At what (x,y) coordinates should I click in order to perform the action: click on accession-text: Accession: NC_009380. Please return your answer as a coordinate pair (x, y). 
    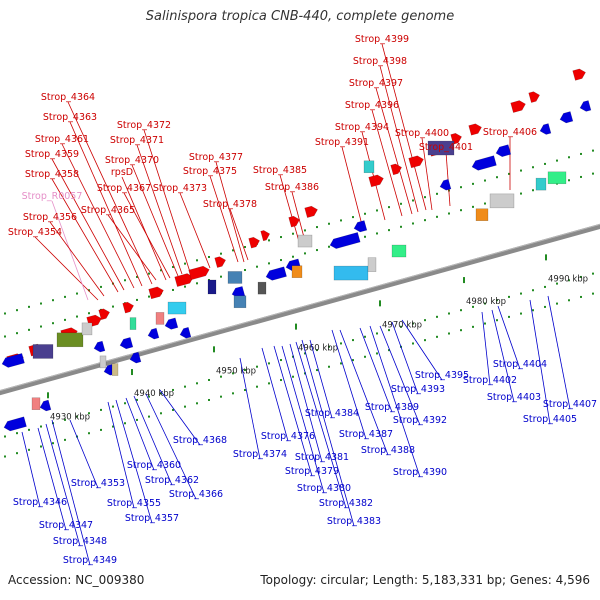
    Looking at the image, I should click on (76, 580).